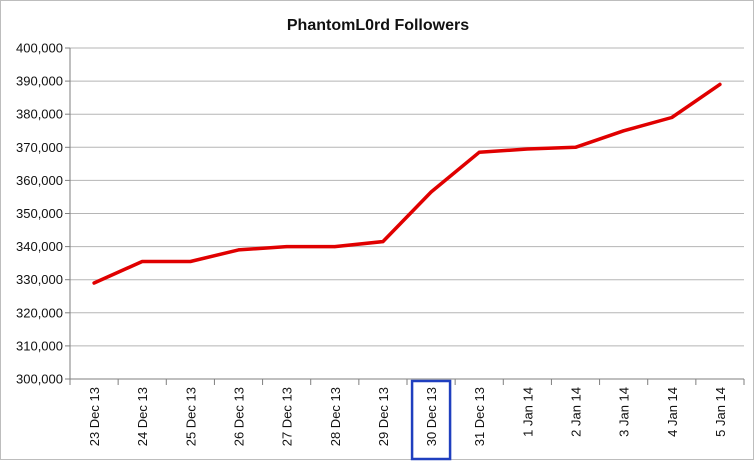 Image resolution: width=754 pixels, height=461 pixels. I want to click on x-tick-label: 26 Dec 13, so click(239, 416).